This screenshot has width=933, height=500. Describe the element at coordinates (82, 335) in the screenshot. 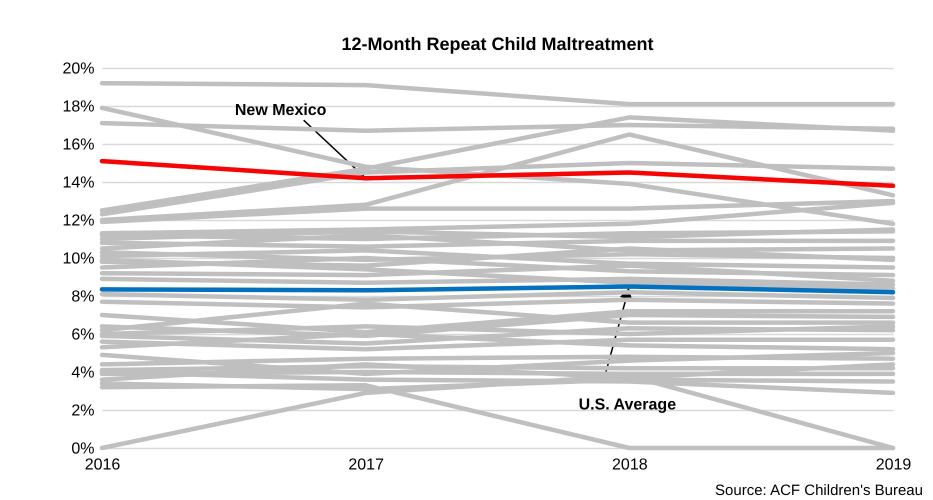

I see `y-tick-label: 6%` at that location.